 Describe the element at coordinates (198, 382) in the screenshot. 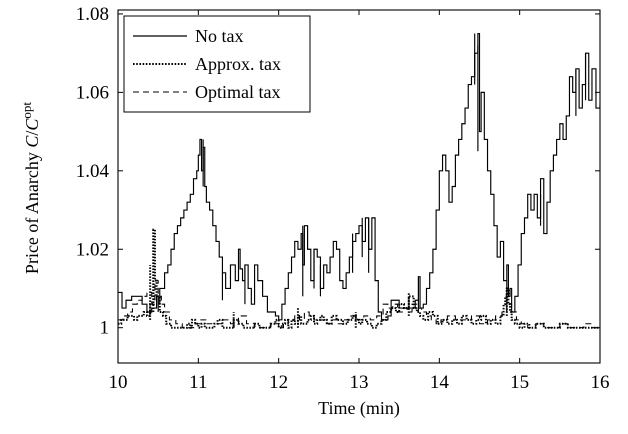

I see `x-tick-label: 11` at that location.